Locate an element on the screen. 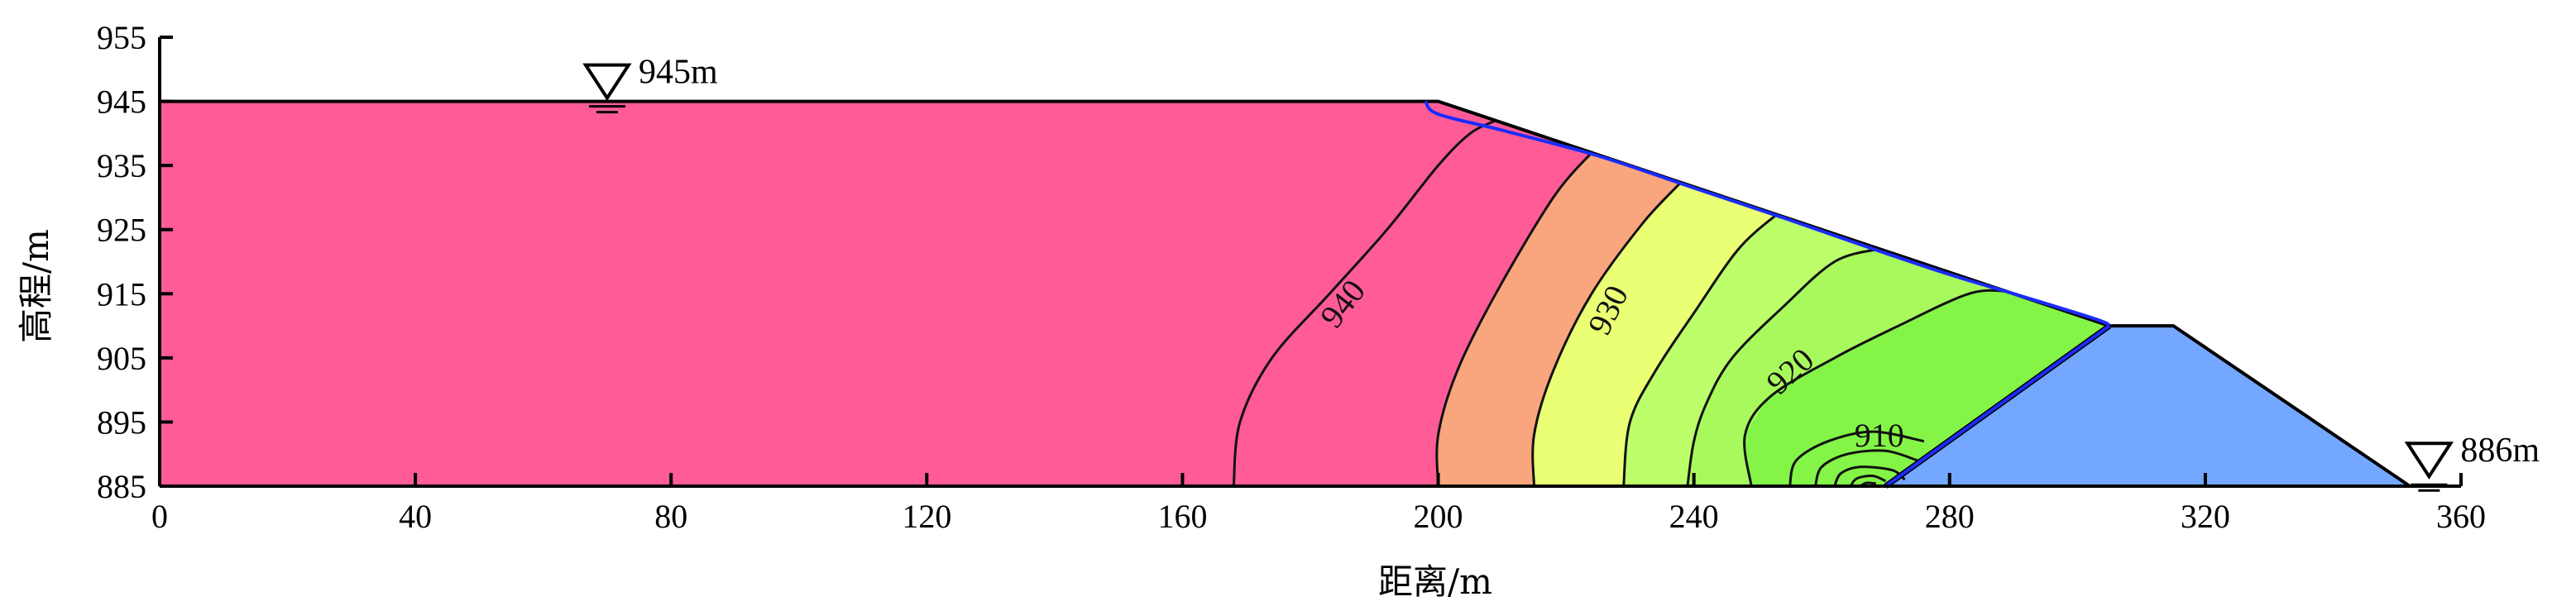 The width and height of the screenshot is (2576, 611). x-tick-label: 80 is located at coordinates (670, 516).